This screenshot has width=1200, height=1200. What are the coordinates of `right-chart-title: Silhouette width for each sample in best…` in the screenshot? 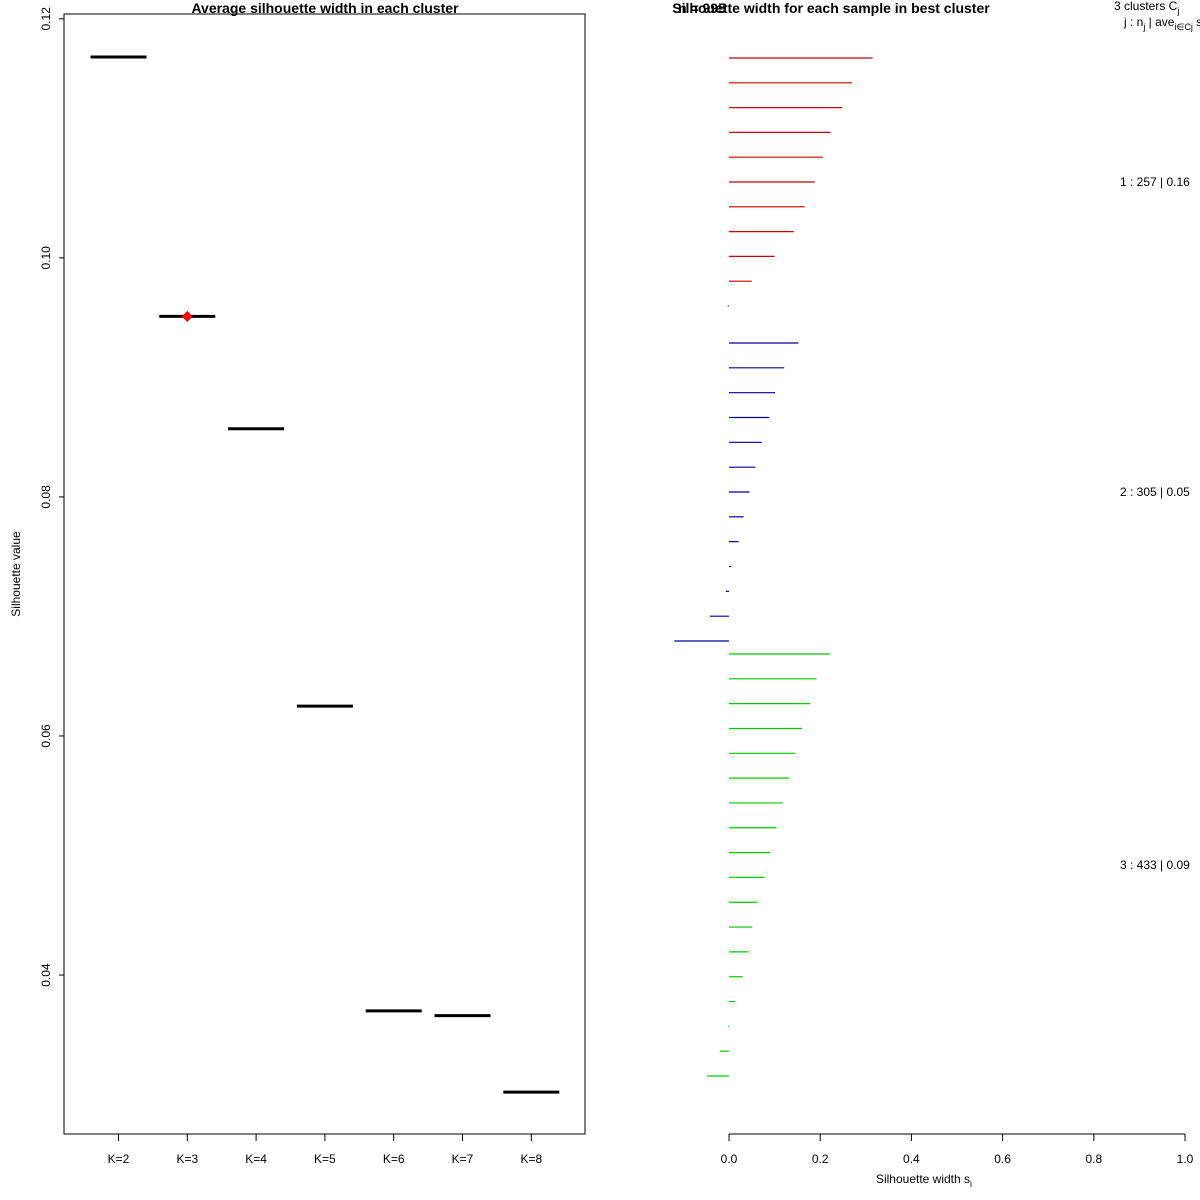 It's located at (831, 8).